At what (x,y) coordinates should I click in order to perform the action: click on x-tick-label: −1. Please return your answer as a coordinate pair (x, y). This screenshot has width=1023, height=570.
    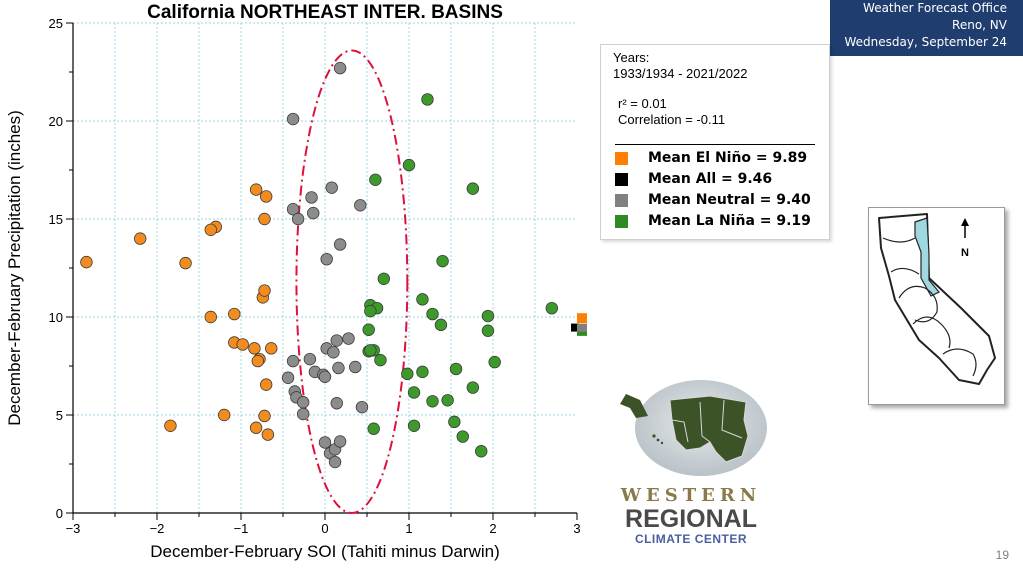
    Looking at the image, I should click on (241, 528).